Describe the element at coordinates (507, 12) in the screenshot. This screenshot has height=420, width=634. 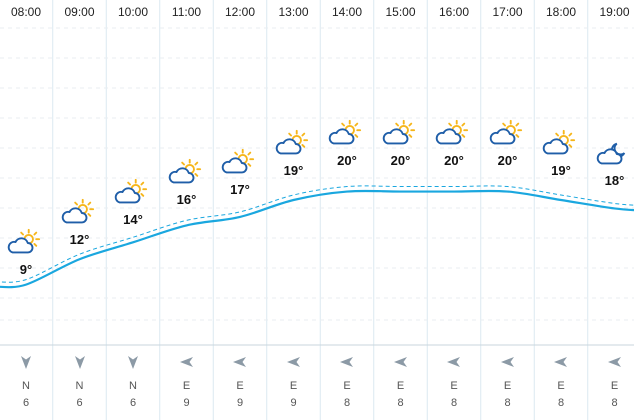
I see `hour-label: 17:00` at that location.